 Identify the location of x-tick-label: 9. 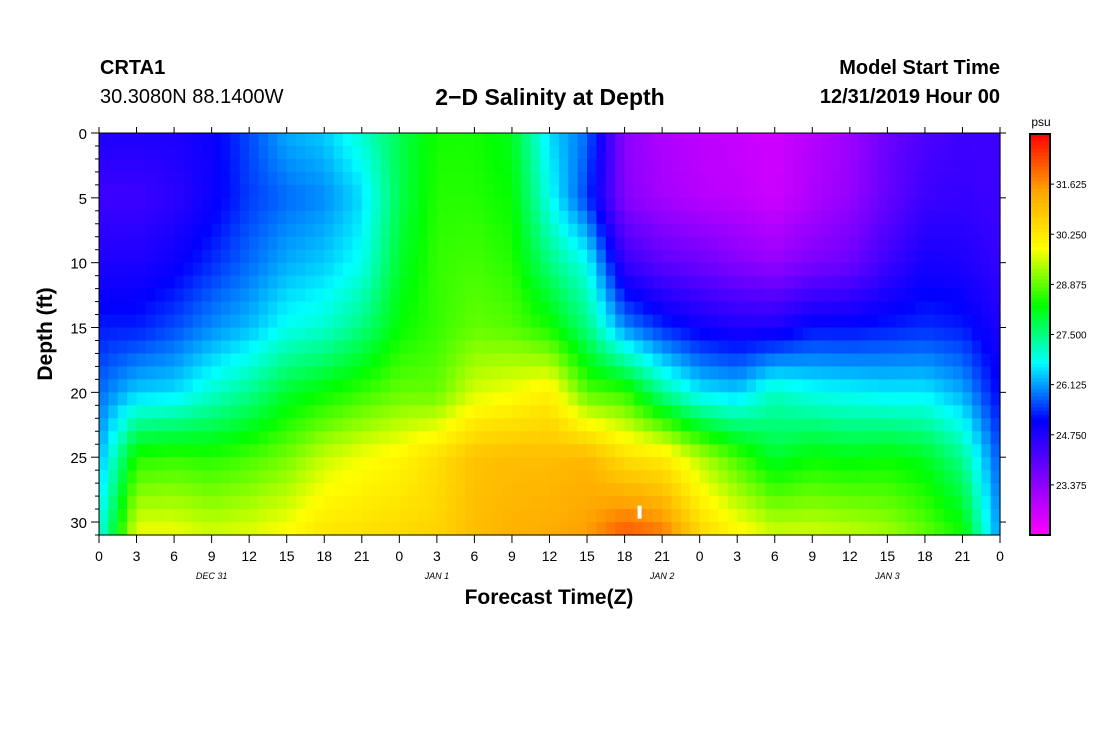
(512, 556).